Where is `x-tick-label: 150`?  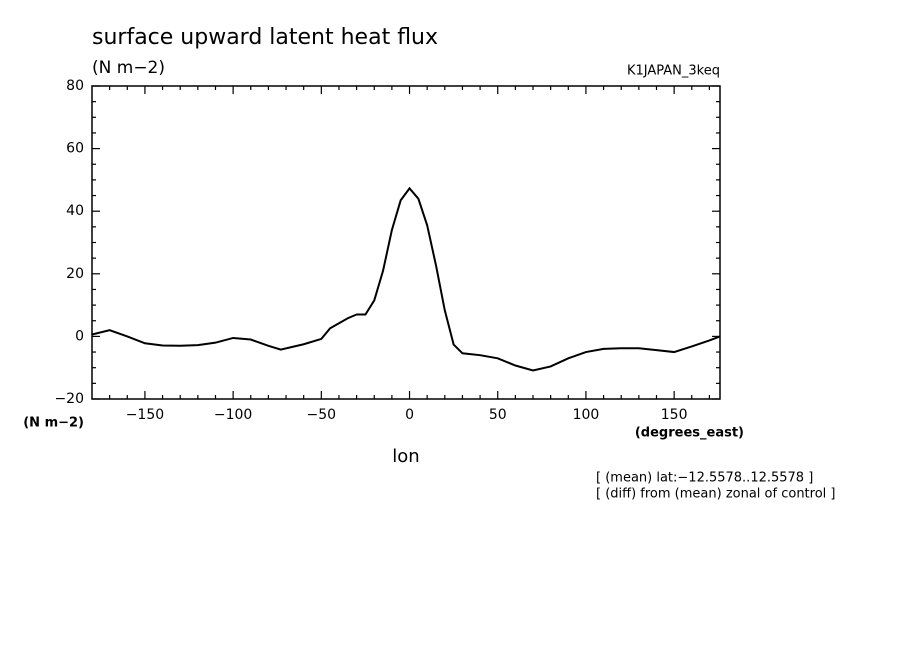
x-tick-label: 150 is located at coordinates (674, 415).